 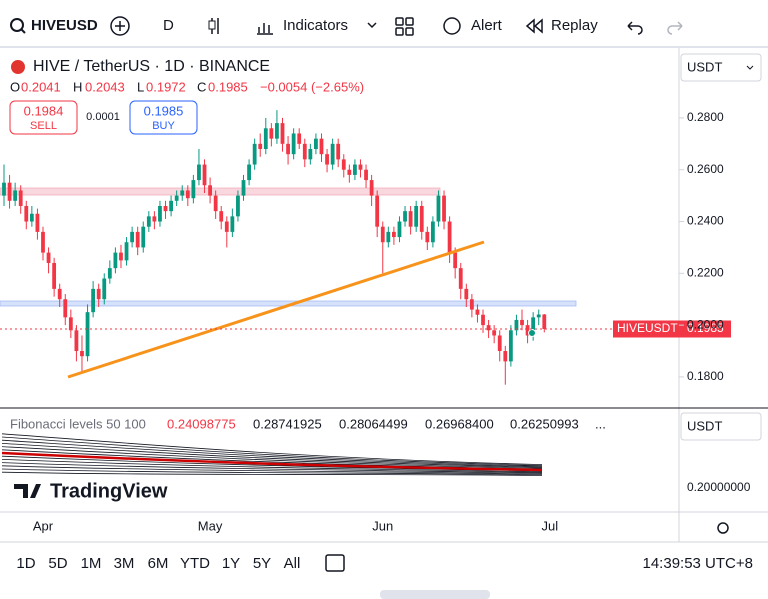 What do you see at coordinates (704, 425) in the screenshot?
I see `indicator-currency-label: USDT` at bounding box center [704, 425].